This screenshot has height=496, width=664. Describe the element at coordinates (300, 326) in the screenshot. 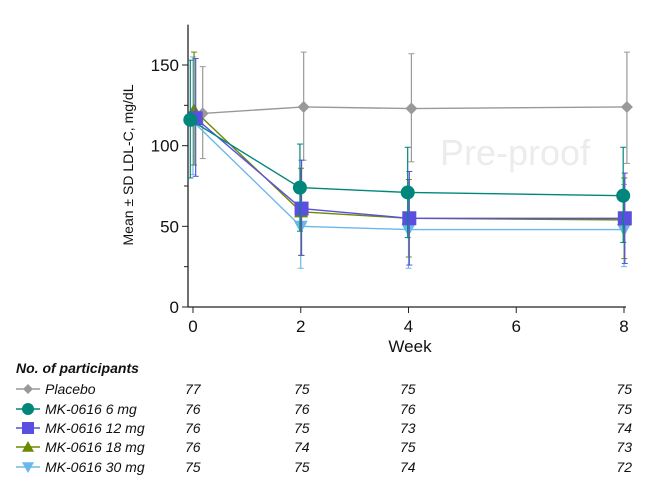

I see `x-tick-label: 2` at that location.